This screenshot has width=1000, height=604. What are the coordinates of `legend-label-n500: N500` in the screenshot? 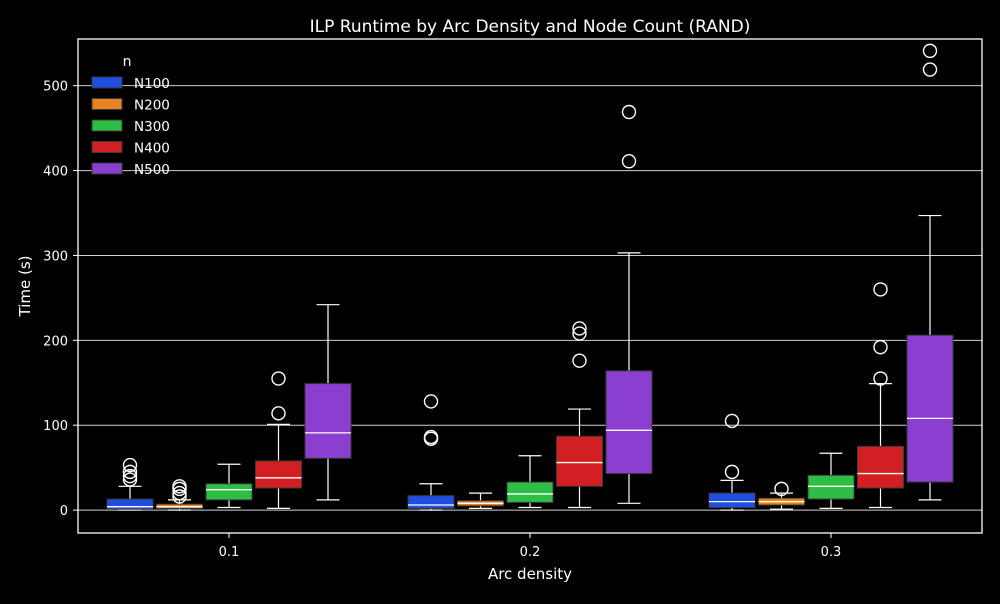 It's located at (152, 170).